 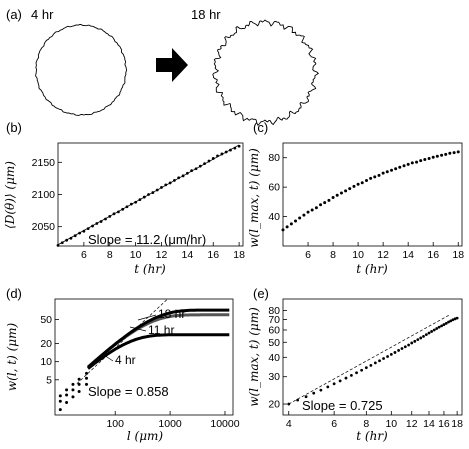 What do you see at coordinates (10, 195) in the screenshot?
I see `plot-b-ylabel: ⟨D(θ)⟩ (μm)` at bounding box center [10, 195].